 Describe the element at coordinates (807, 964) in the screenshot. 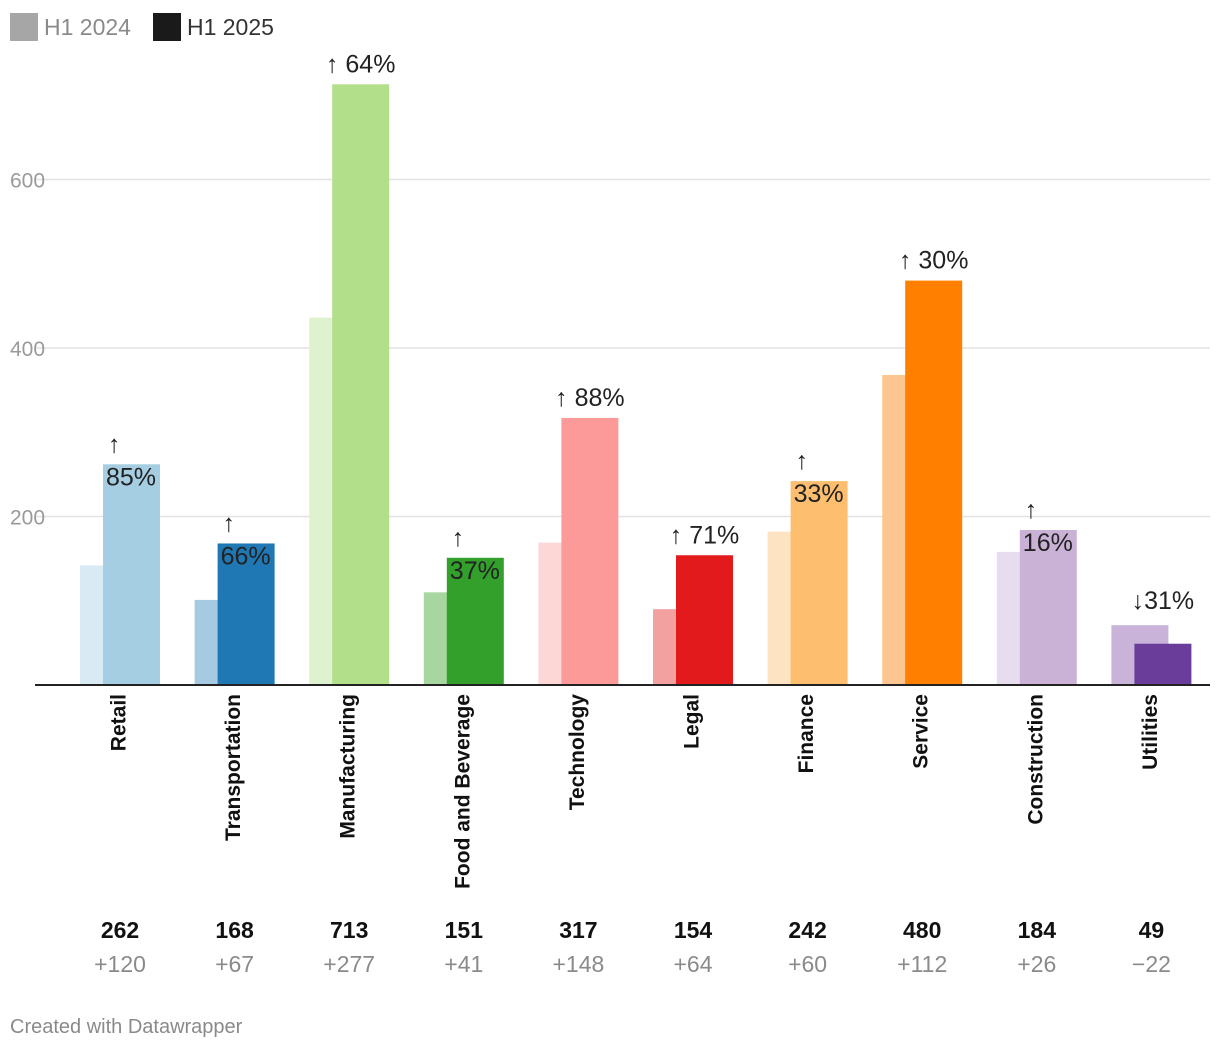

I see `diff-value-finance: +60` at that location.